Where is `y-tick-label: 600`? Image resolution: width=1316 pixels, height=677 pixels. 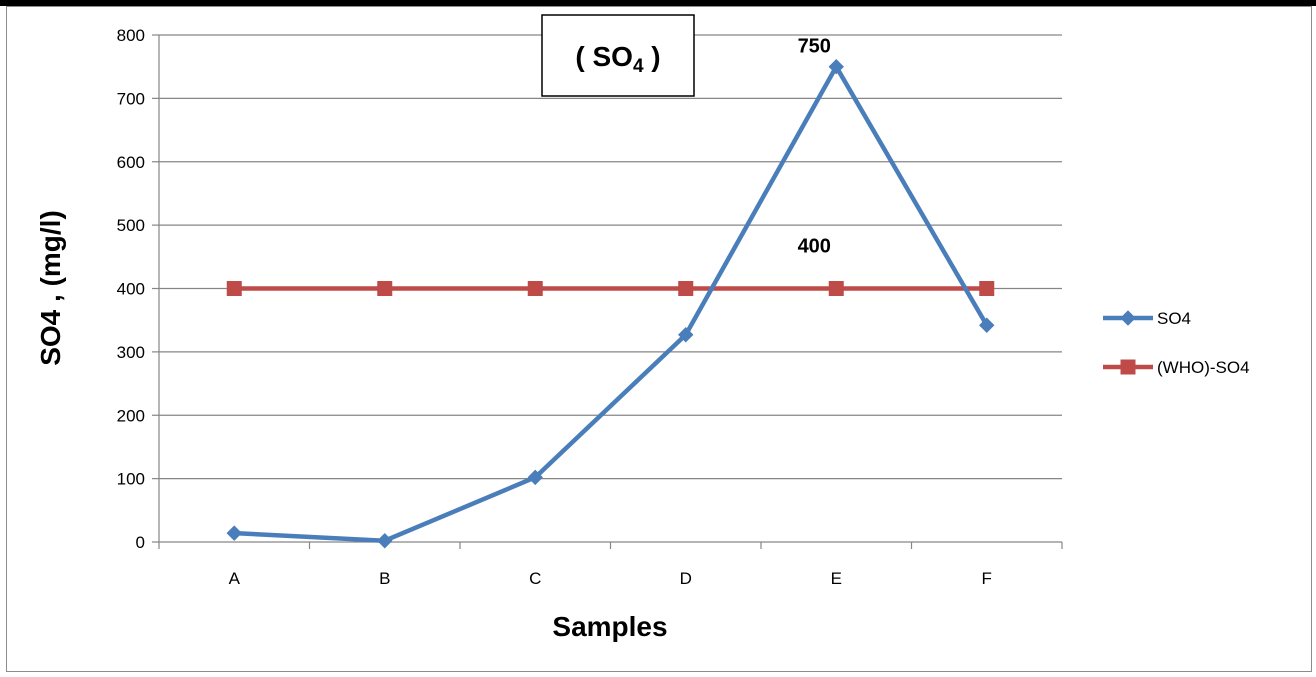 y-tick-label: 600 is located at coordinates (131, 162).